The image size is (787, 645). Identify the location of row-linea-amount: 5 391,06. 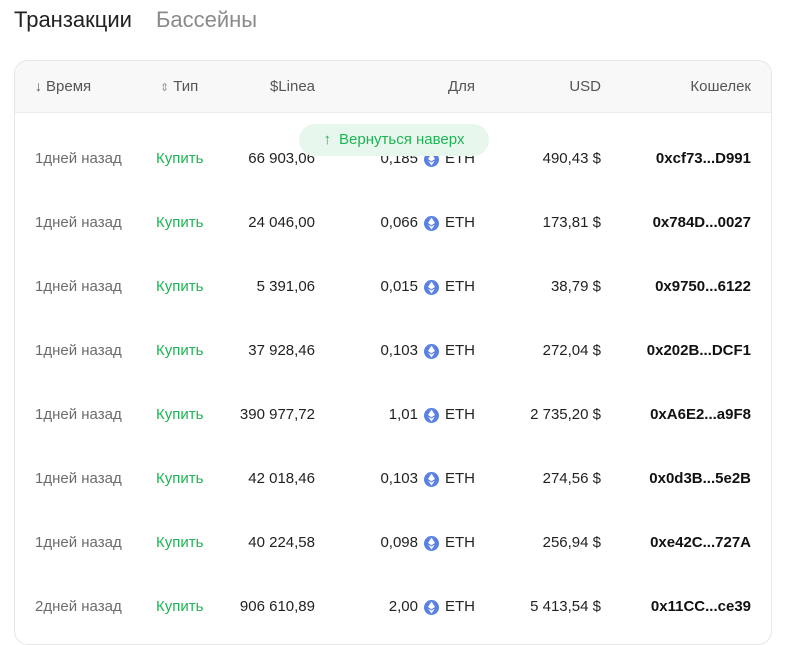
(285, 286).